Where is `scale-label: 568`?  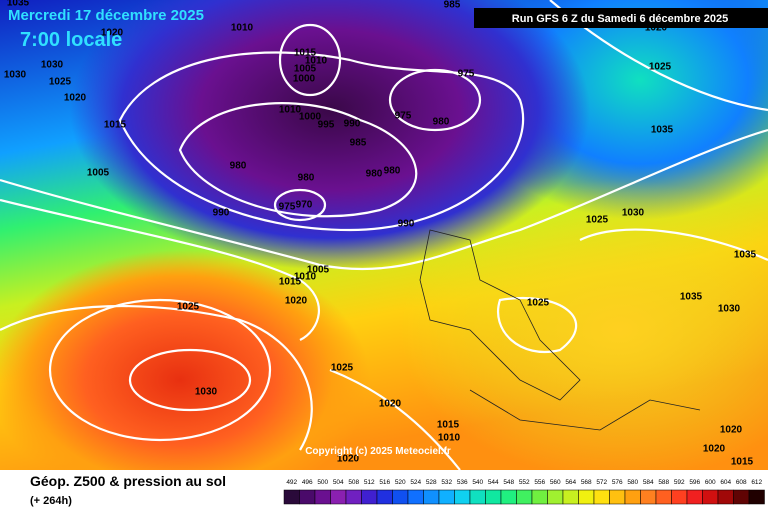 scale-label: 568 is located at coordinates (586, 482).